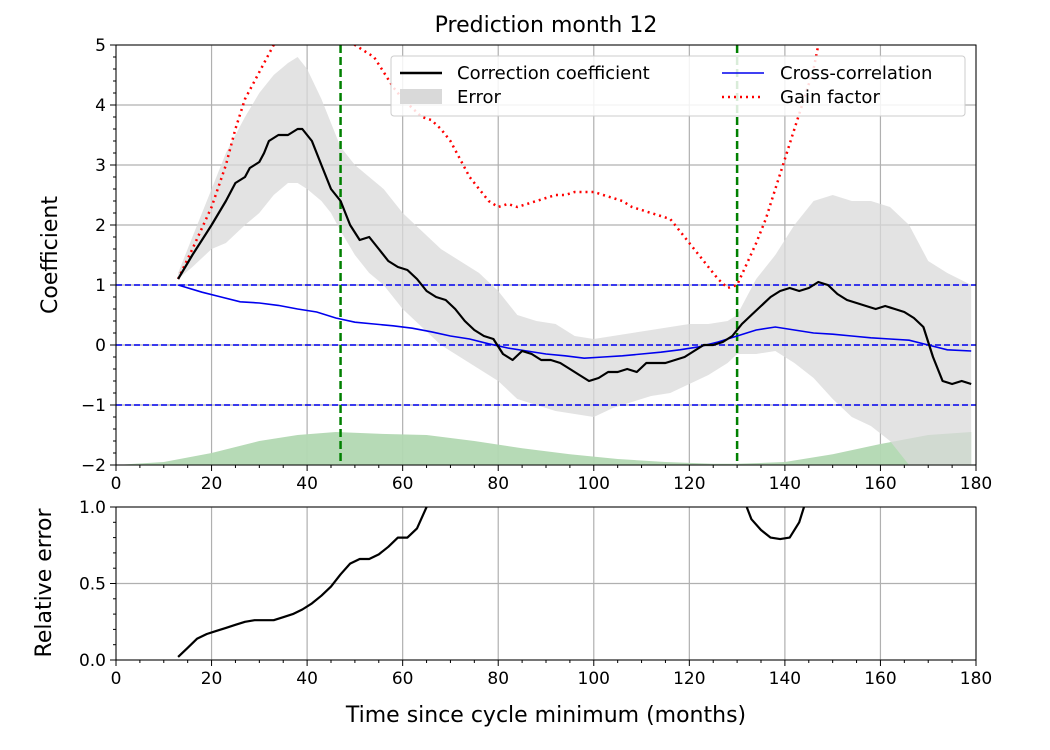  I want to click on bottom-xtick-label: 100, so click(594, 679).